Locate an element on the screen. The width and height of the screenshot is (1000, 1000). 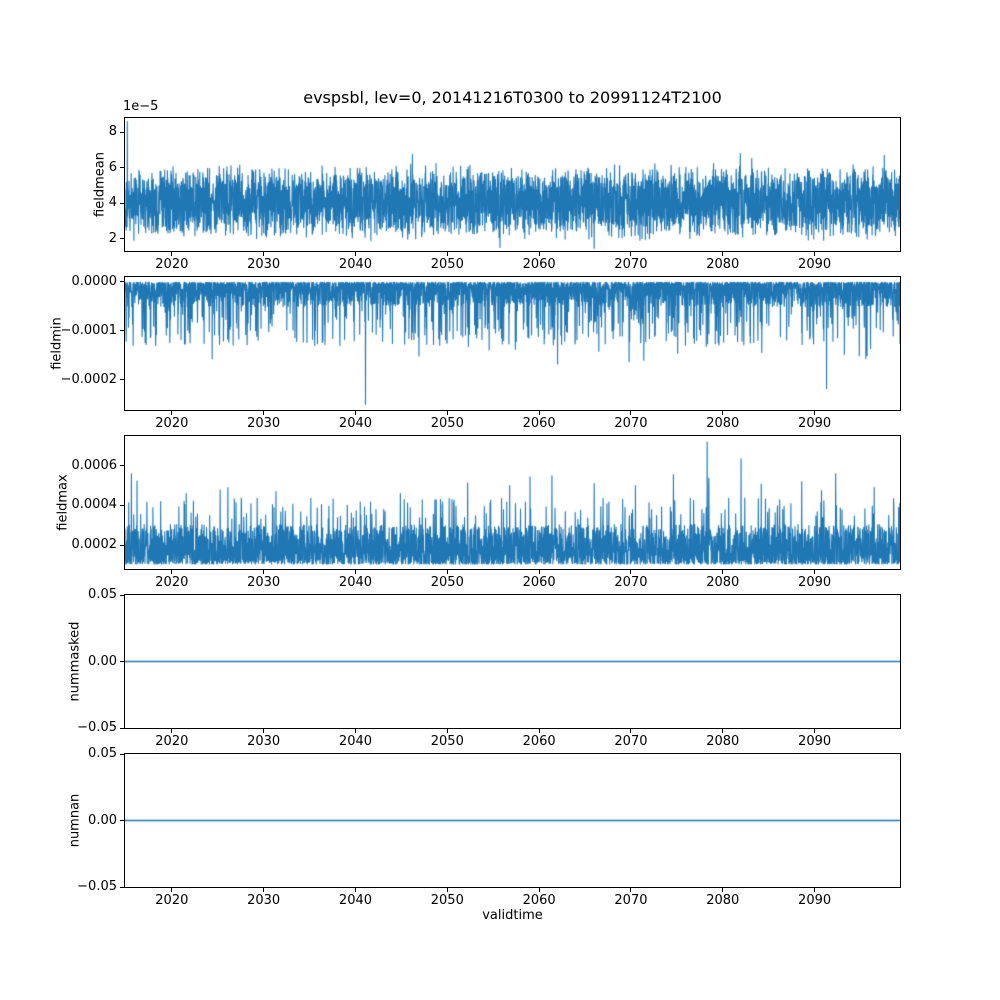
fieldmean-plot-canvas is located at coordinates (512, 184).